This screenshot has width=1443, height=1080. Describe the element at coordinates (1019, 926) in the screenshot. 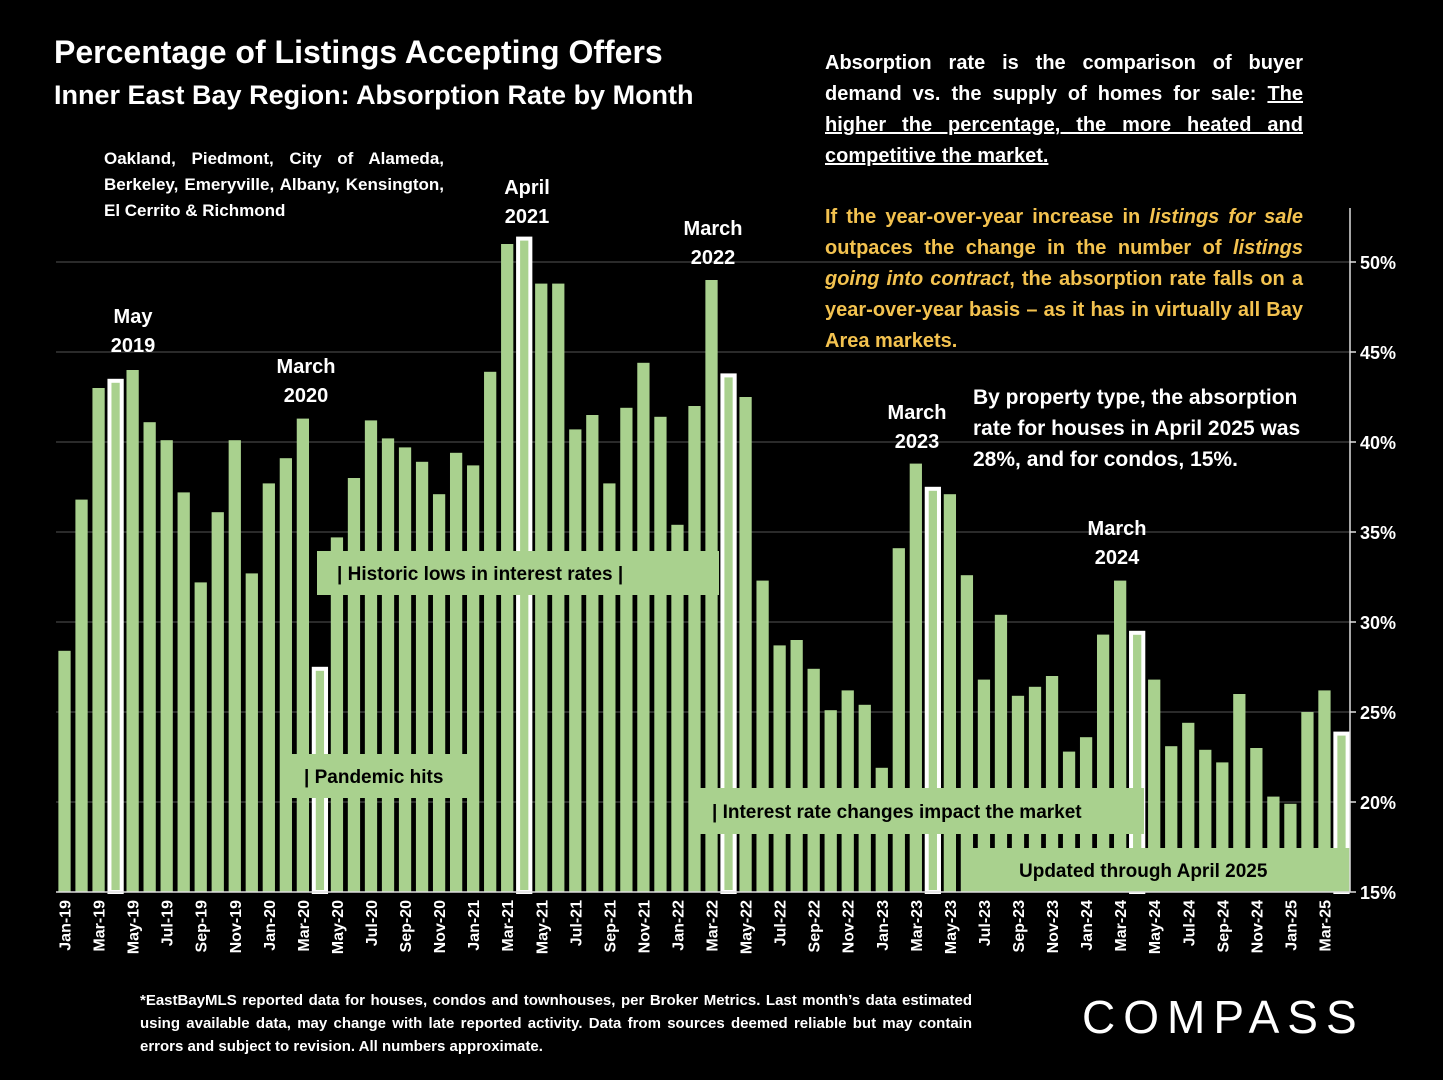

I see `x-tick-label: Sep-23` at that location.